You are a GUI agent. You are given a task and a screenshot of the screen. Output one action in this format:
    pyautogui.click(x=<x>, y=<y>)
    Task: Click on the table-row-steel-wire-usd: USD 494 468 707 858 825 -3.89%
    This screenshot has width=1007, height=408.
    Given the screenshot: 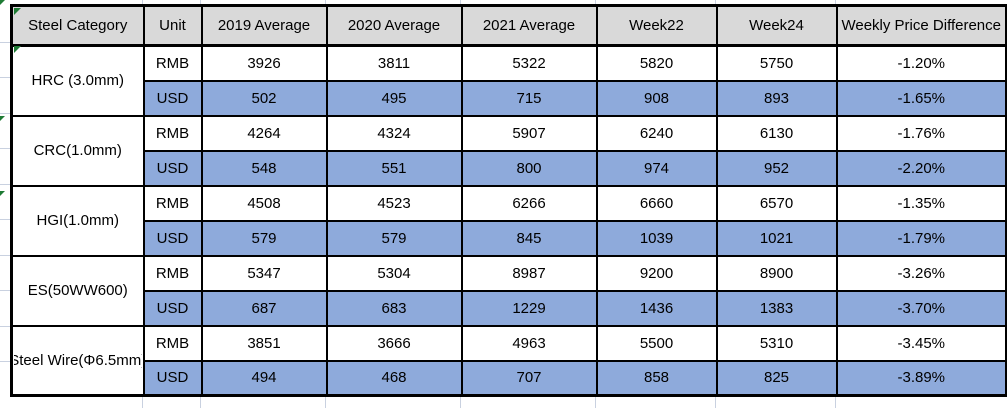 What is the action you would take?
    pyautogui.click(x=509, y=378)
    